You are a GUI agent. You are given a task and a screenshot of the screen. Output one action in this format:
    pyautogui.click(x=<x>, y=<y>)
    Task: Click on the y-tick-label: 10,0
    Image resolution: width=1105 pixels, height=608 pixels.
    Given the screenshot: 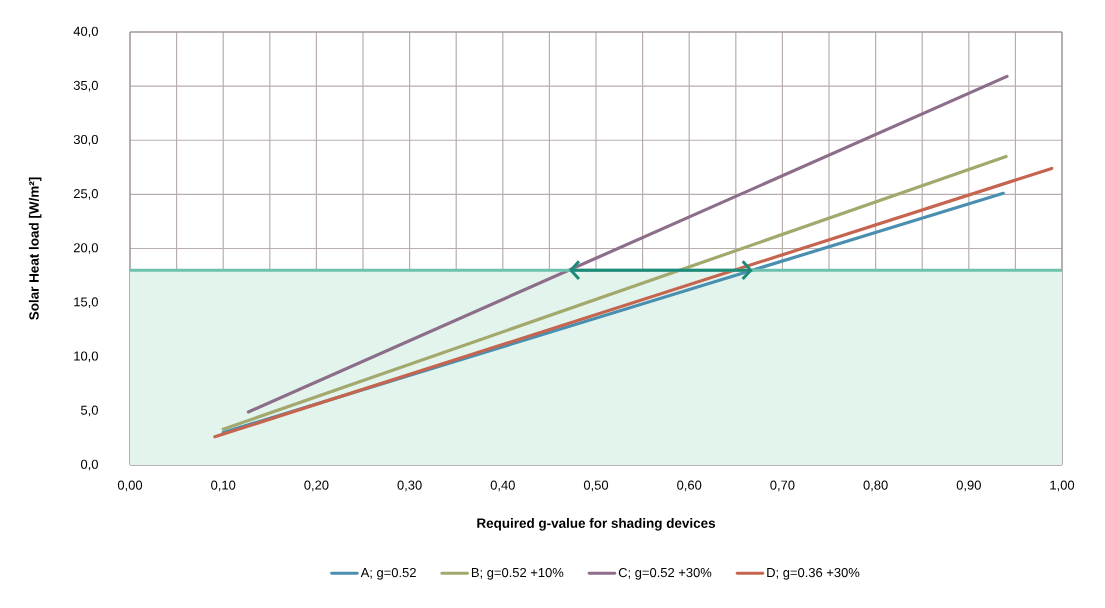 What is the action you would take?
    pyautogui.click(x=86, y=357)
    